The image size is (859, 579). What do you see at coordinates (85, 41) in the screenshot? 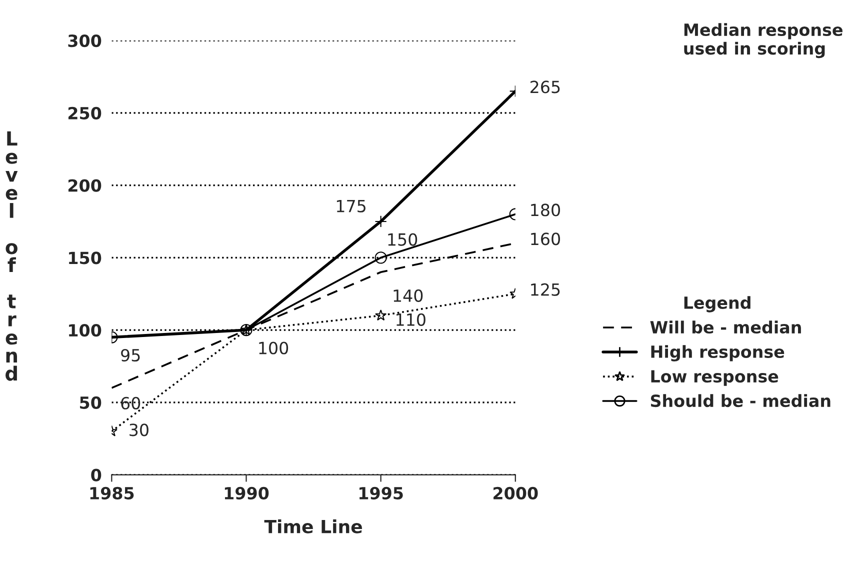
I see `y-tick-label: 300` at bounding box center [85, 41].